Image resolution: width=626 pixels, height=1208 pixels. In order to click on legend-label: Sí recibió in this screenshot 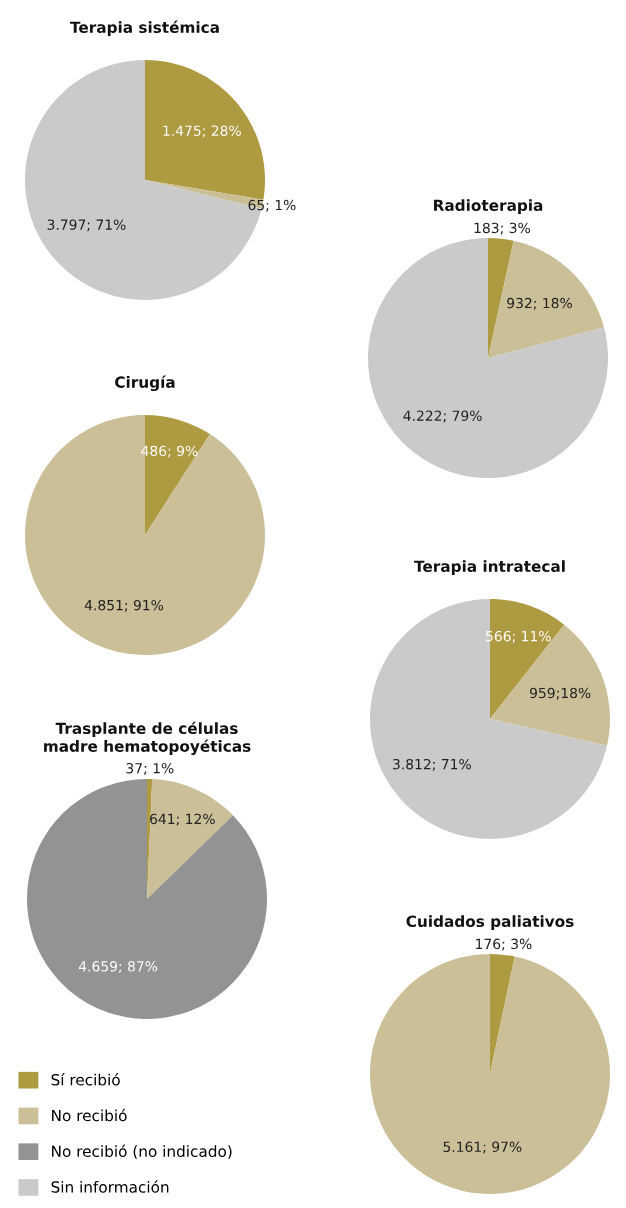, I will do `click(85, 1079)`.